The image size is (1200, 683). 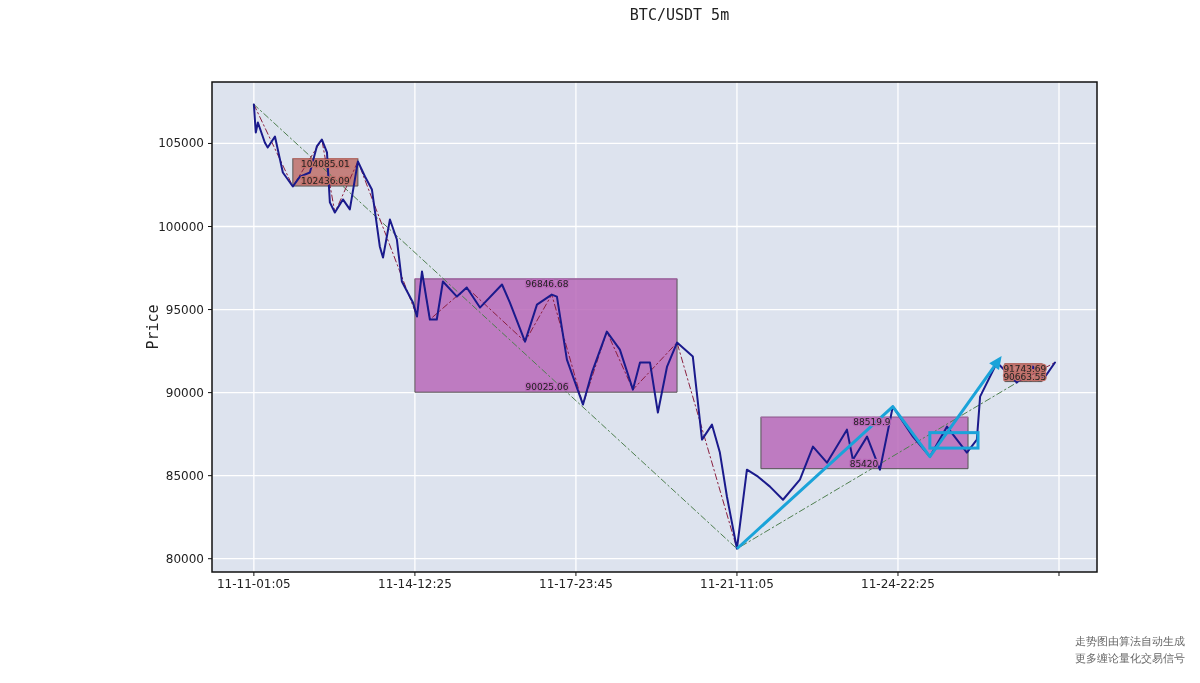 I want to click on chart-title: BTC/USDT 5m, so click(x=679, y=15).